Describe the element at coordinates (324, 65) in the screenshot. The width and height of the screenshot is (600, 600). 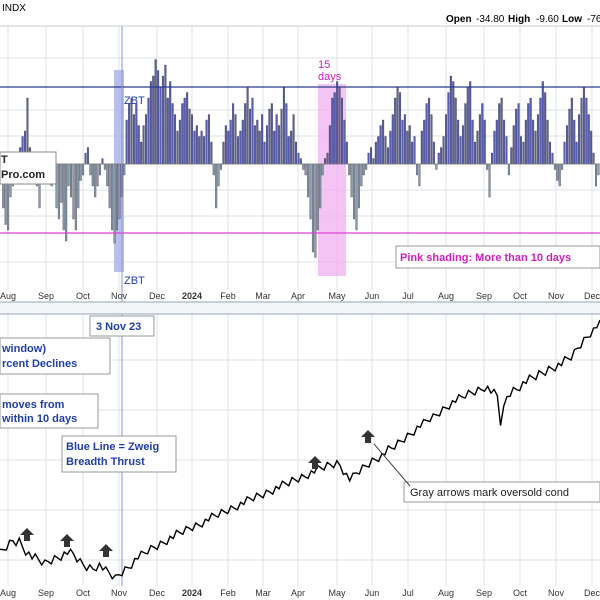
I see `days-count-label: 15` at that location.